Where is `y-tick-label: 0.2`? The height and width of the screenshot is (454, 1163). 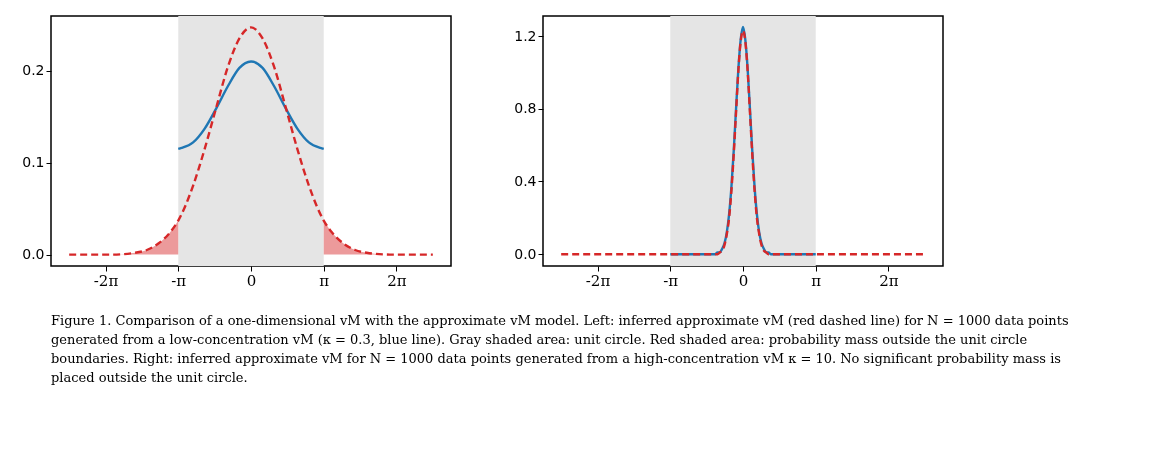
y-tick-label: 0.2 is located at coordinates (33, 70).